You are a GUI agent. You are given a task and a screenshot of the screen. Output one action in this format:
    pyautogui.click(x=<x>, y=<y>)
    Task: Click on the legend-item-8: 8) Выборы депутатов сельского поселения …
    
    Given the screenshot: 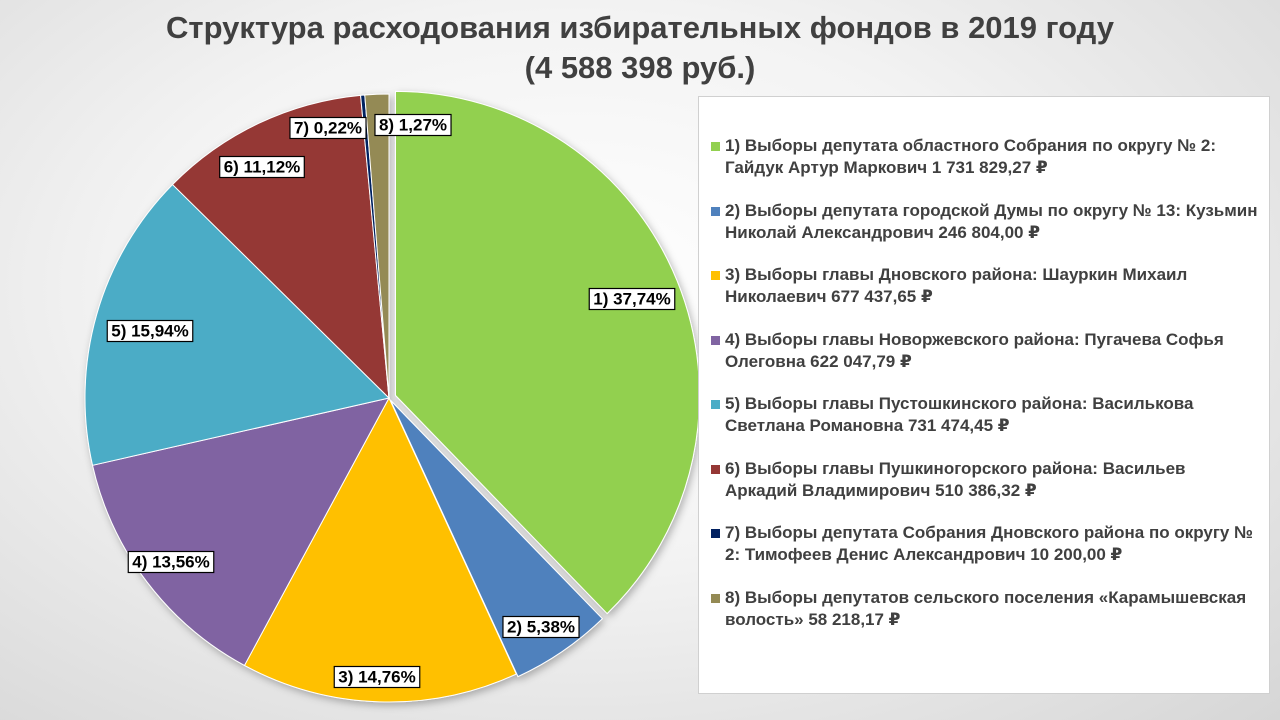 What is the action you would take?
    pyautogui.click(x=986, y=609)
    